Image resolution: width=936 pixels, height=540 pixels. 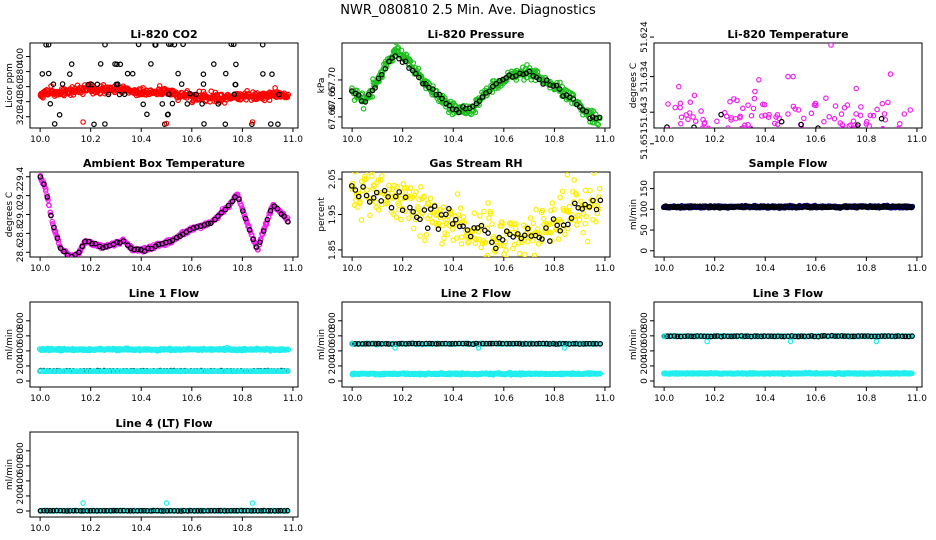 I want to click on y-tick-label: 600, so click(x=21, y=335).